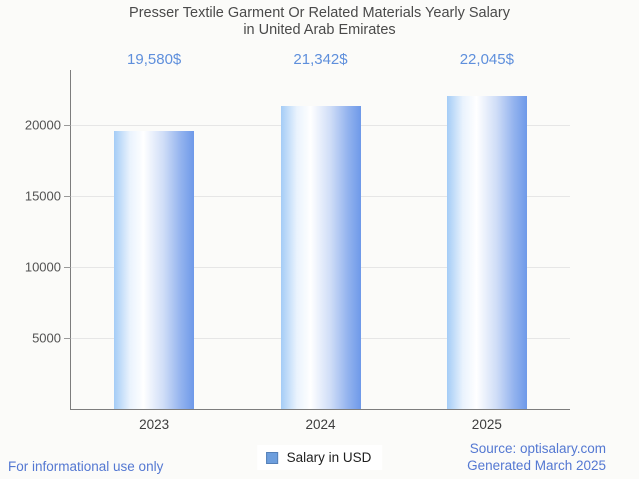 The width and height of the screenshot is (639, 479). I want to click on x-axis-label: 2024, so click(320, 424).